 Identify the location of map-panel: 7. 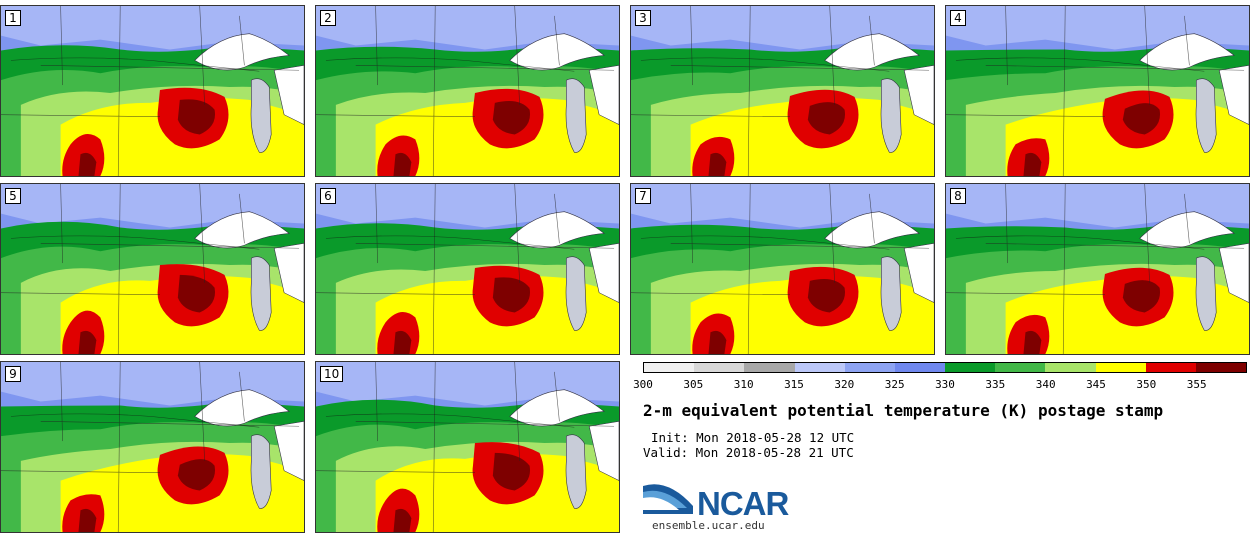
(782, 269).